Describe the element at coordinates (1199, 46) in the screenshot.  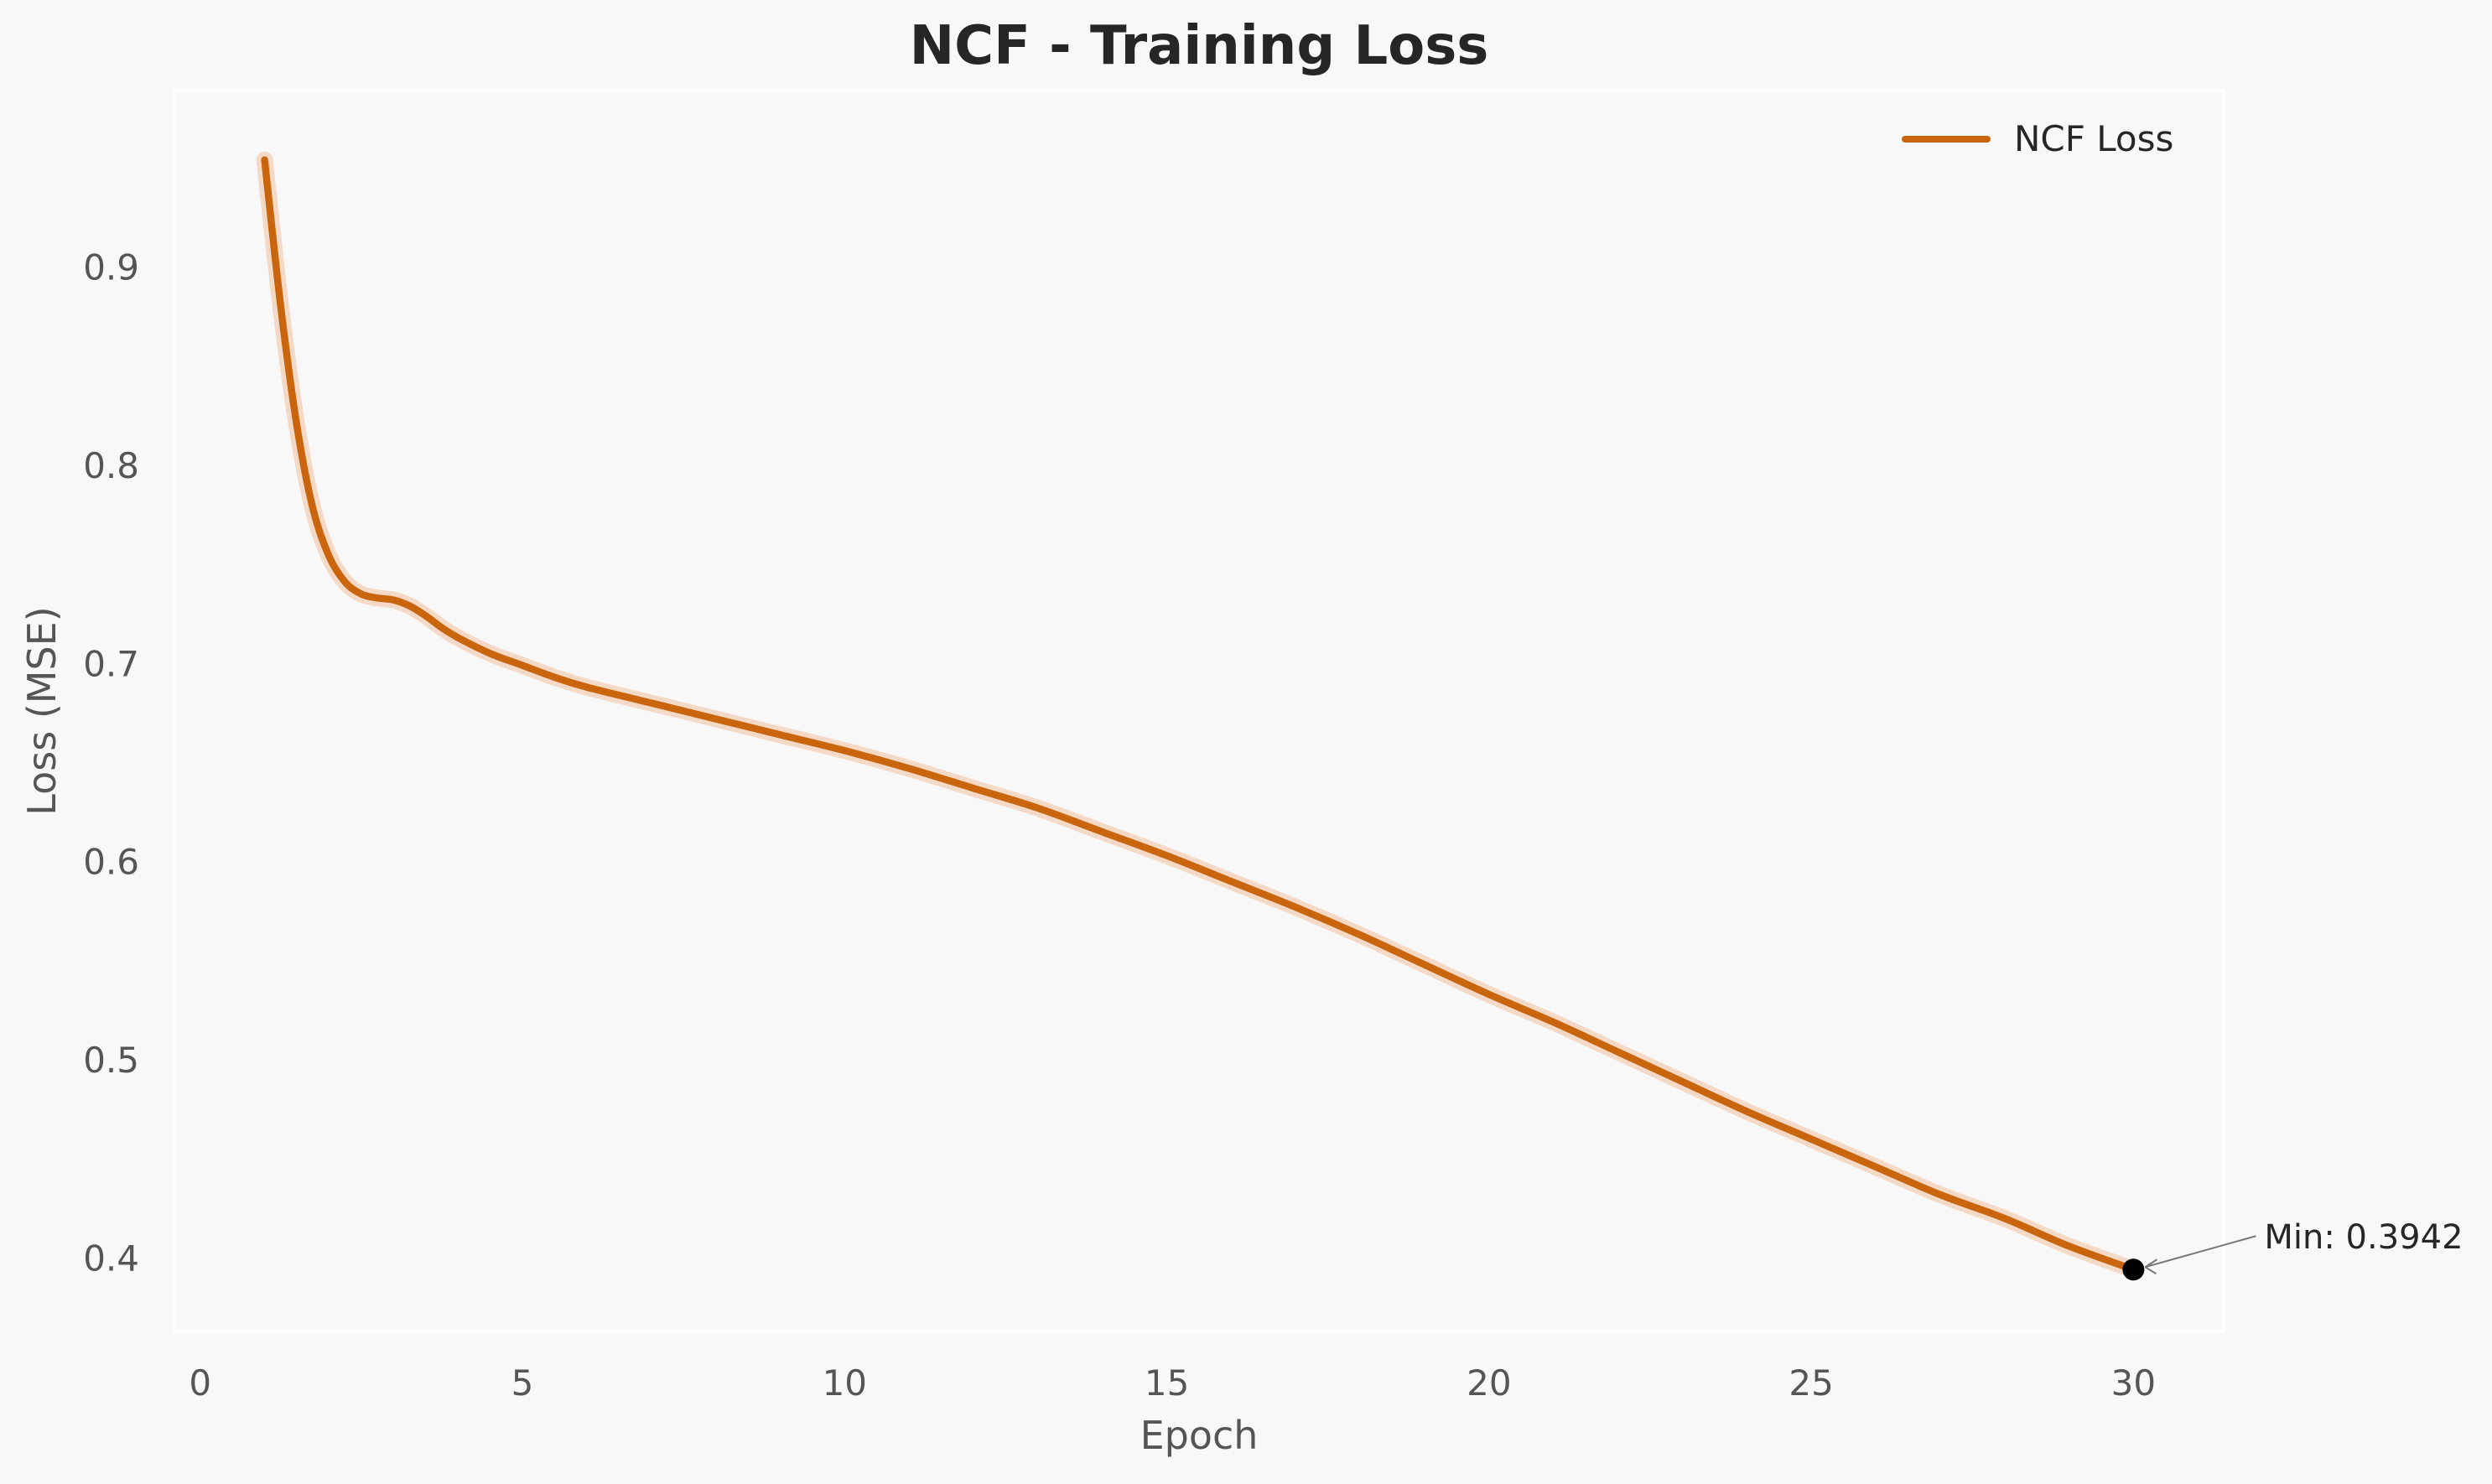
I see `chart-title: NCF - Training Loss` at that location.